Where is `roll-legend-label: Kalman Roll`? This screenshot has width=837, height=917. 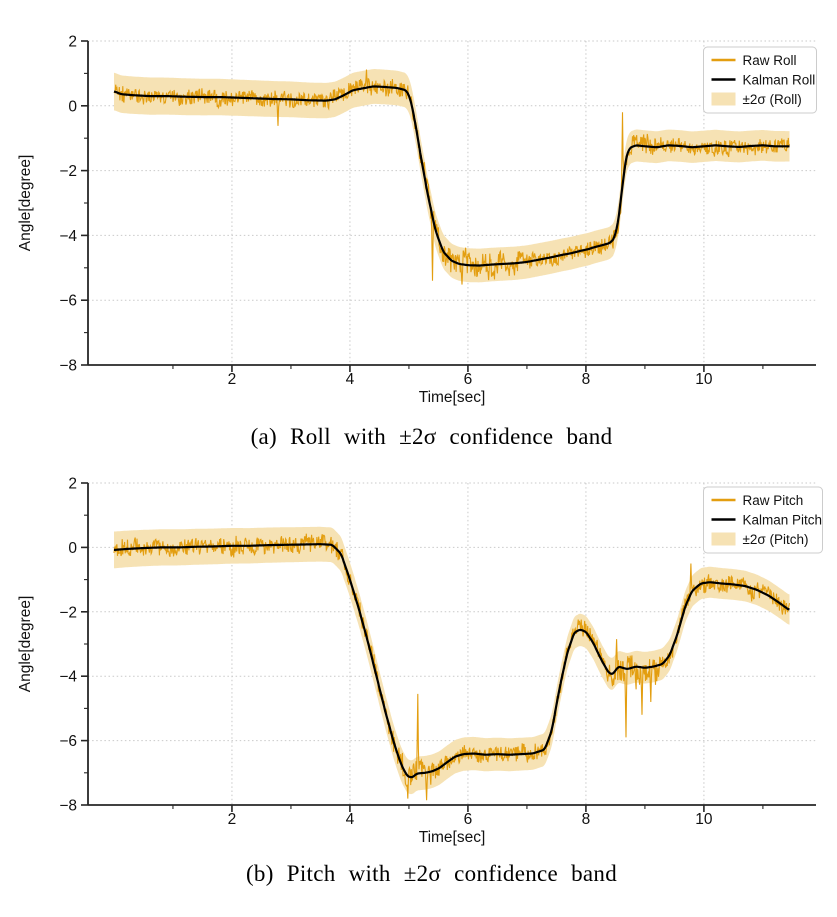
roll-legend-label: Kalman Roll is located at coordinates (779, 79).